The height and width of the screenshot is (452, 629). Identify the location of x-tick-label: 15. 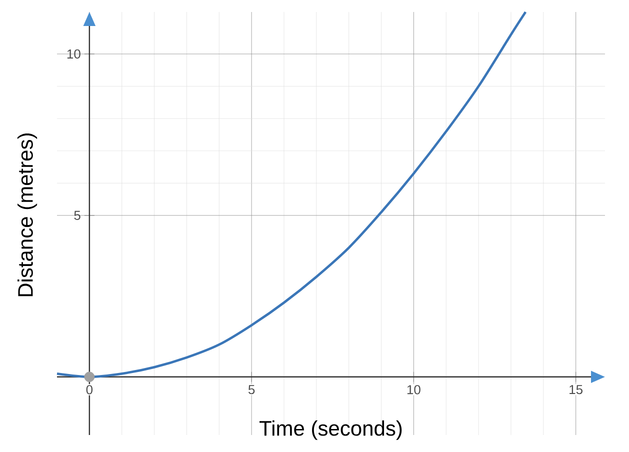
(576, 389).